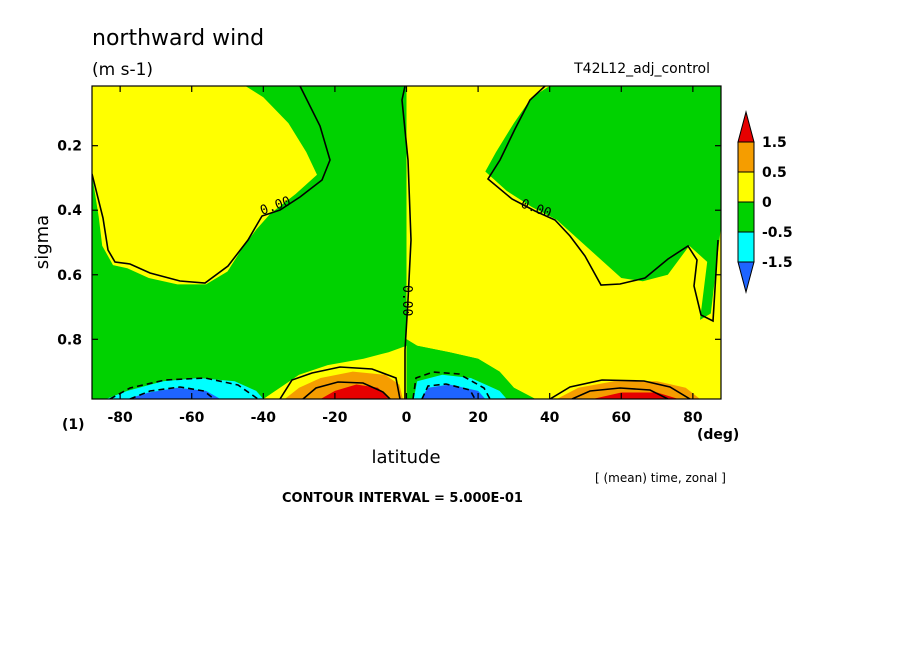 This screenshot has height=654, width=904. I want to click on contour-nh-positive-core, so click(620, 393).